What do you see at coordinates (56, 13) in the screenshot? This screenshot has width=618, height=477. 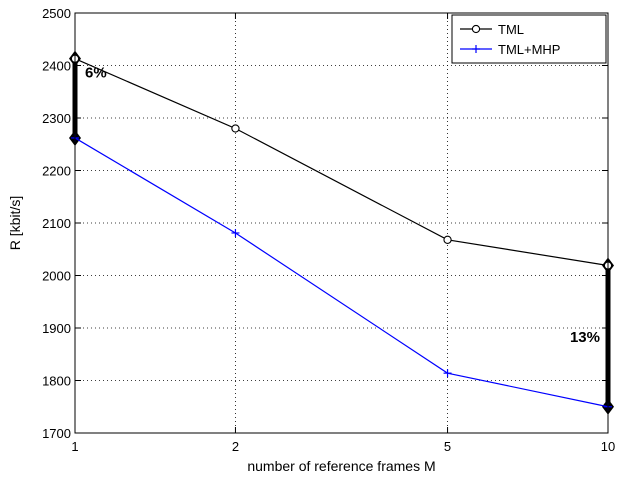 I see `y-tick-label: 2500` at bounding box center [56, 13].